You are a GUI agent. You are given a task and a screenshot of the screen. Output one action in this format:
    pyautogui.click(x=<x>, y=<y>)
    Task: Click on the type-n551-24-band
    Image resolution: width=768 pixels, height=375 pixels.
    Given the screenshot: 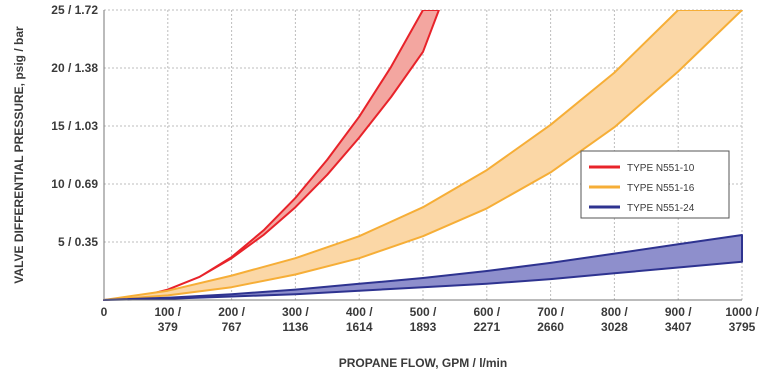 What is the action you would take?
    pyautogui.click(x=423, y=267)
    